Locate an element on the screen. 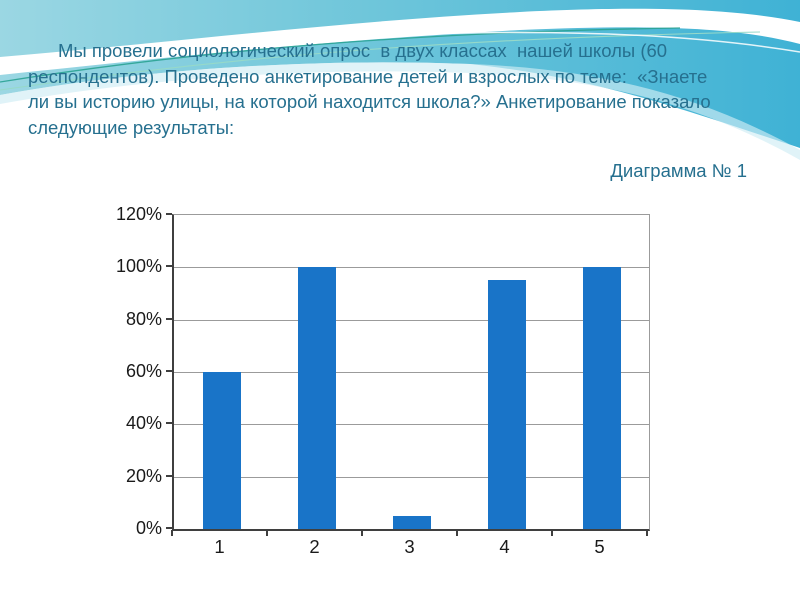 The image size is (800, 600). y-axis-tick-label: 20% is located at coordinates (143, 475).